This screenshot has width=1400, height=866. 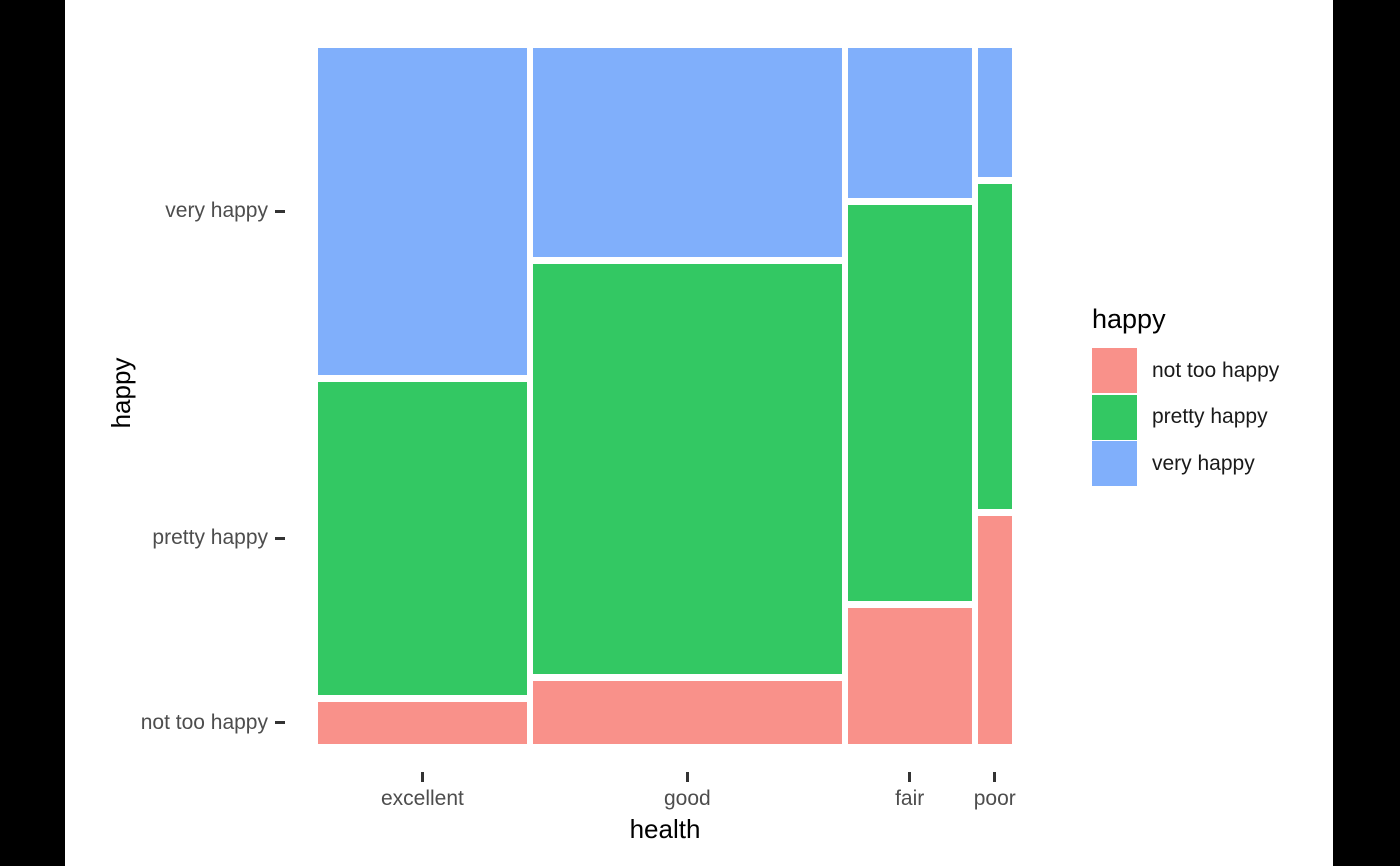 I want to click on x-tick-label-fair: fair, so click(x=910, y=798).